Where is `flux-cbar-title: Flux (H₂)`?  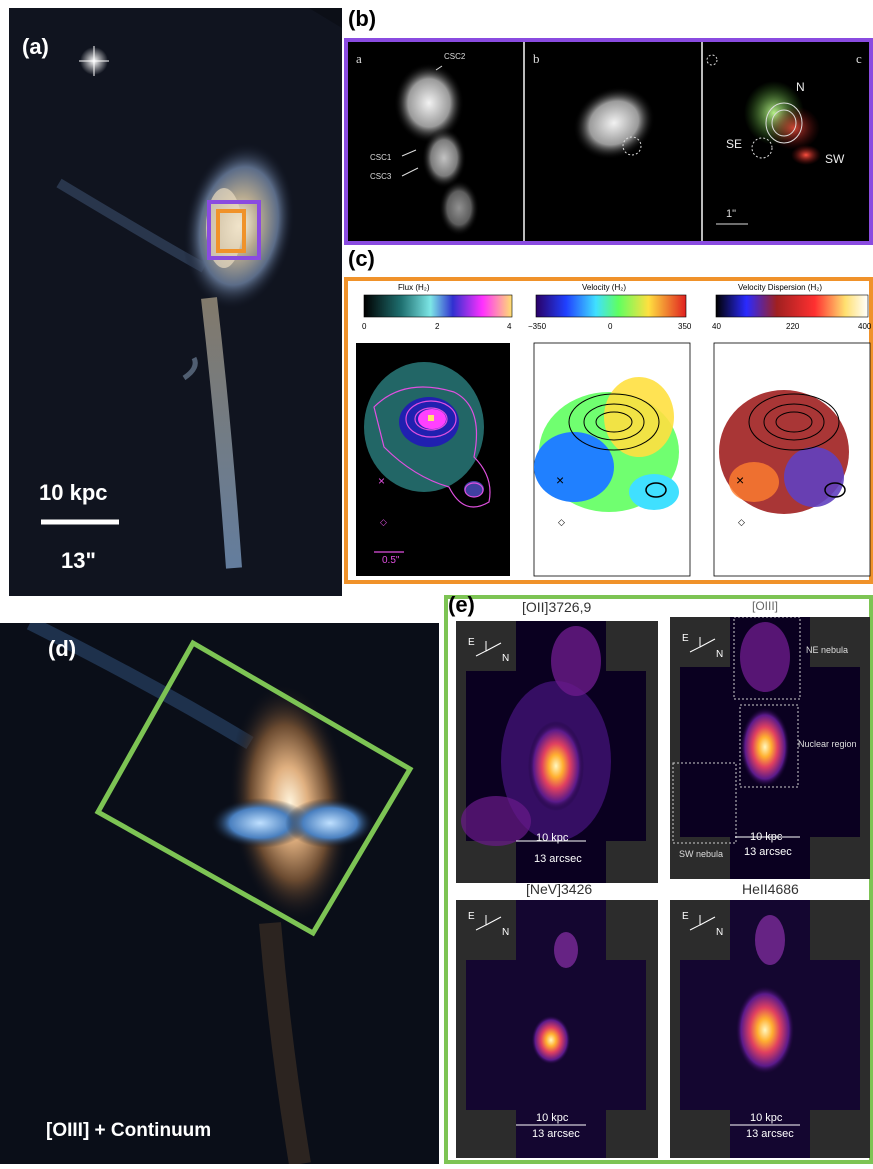 flux-cbar-title: Flux (H₂) is located at coordinates (414, 287).